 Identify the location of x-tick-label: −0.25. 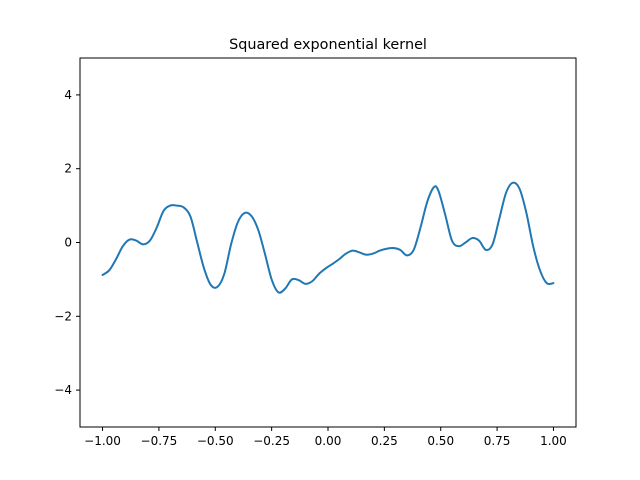
(271, 441).